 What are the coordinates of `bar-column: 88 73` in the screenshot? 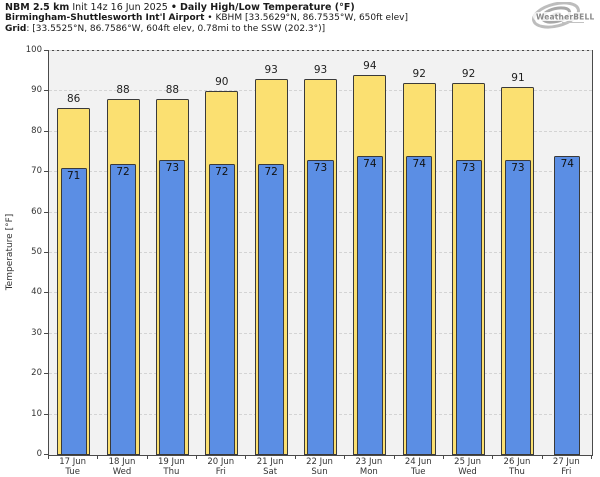 It's located at (172, 253).